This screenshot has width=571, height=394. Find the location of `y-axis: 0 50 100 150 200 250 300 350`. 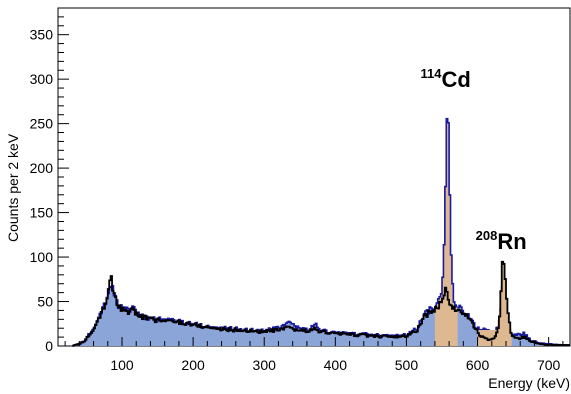

y-axis: 0 50 100 150 200 250 300 350 is located at coordinates (49, 185).